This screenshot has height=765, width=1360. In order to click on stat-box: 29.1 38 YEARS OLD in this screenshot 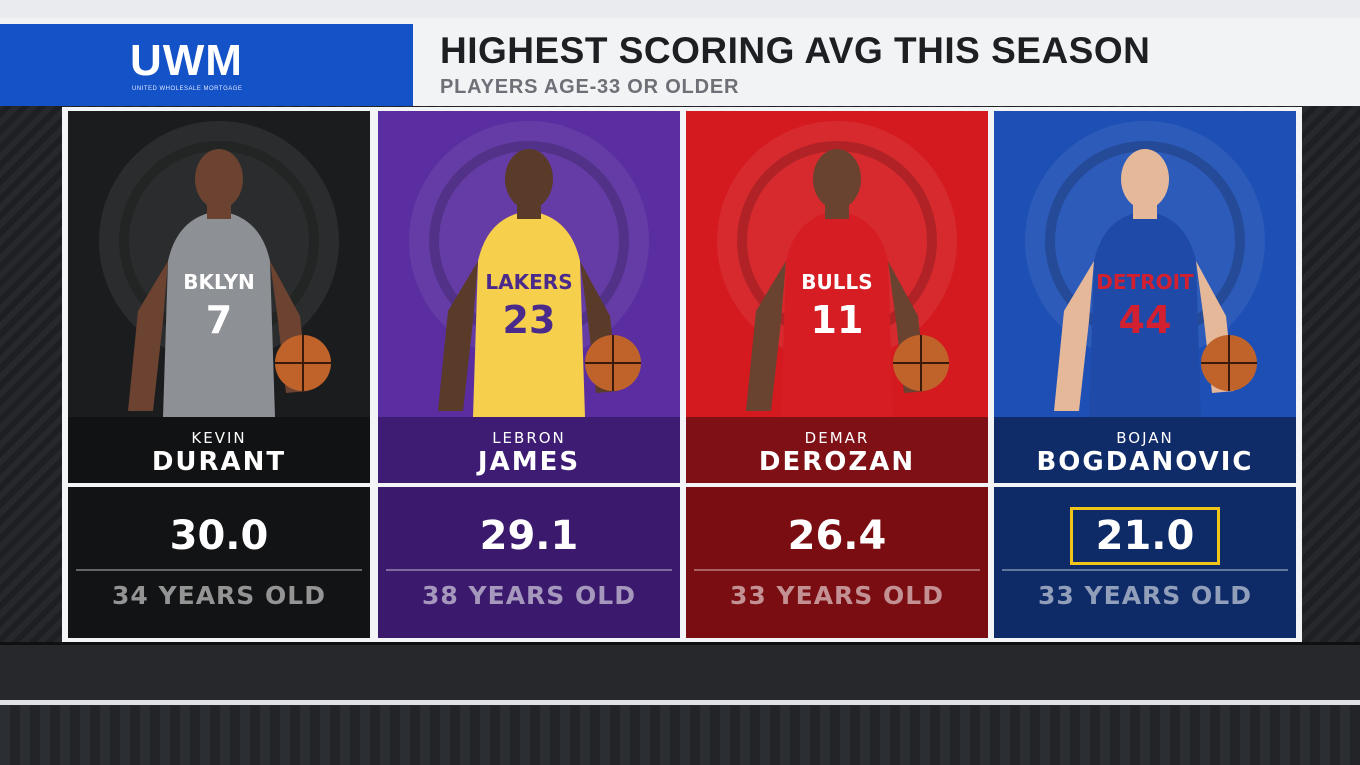, I will do `click(529, 562)`.